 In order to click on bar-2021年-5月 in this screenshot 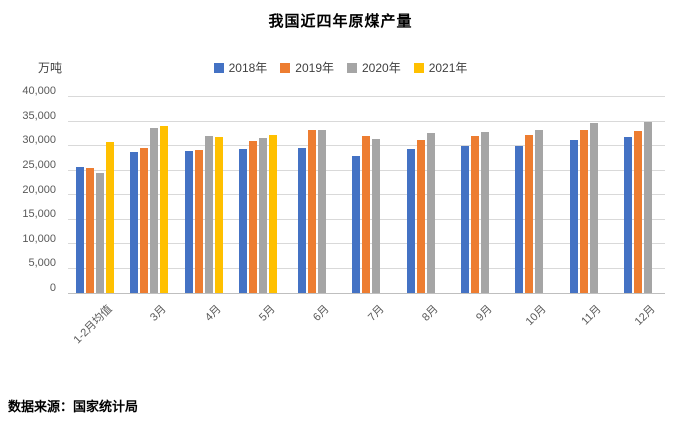, I will do `click(272, 213)`.